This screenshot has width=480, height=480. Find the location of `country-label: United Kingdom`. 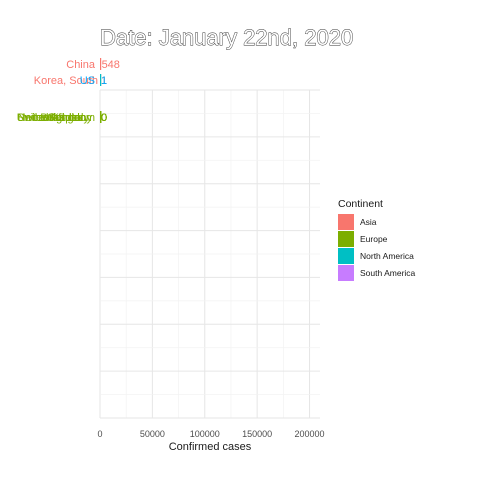

country-label: United Kingdom is located at coordinates (56, 118).